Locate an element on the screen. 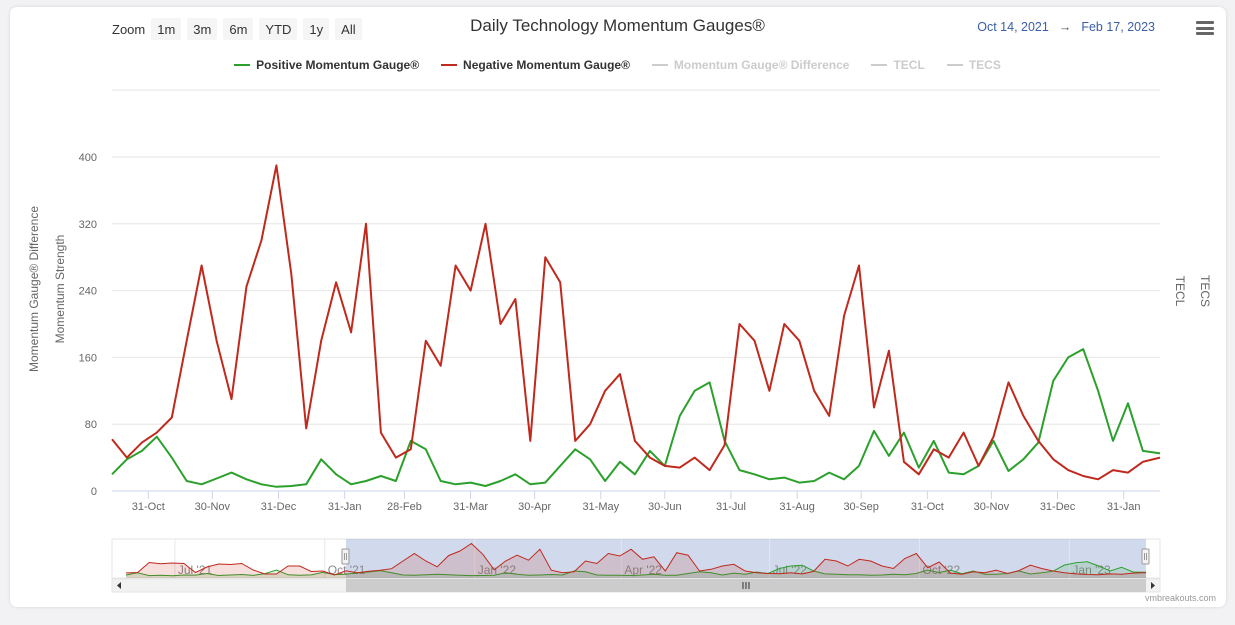 The image size is (1235, 625). zoom-all-button: All is located at coordinates (348, 29).